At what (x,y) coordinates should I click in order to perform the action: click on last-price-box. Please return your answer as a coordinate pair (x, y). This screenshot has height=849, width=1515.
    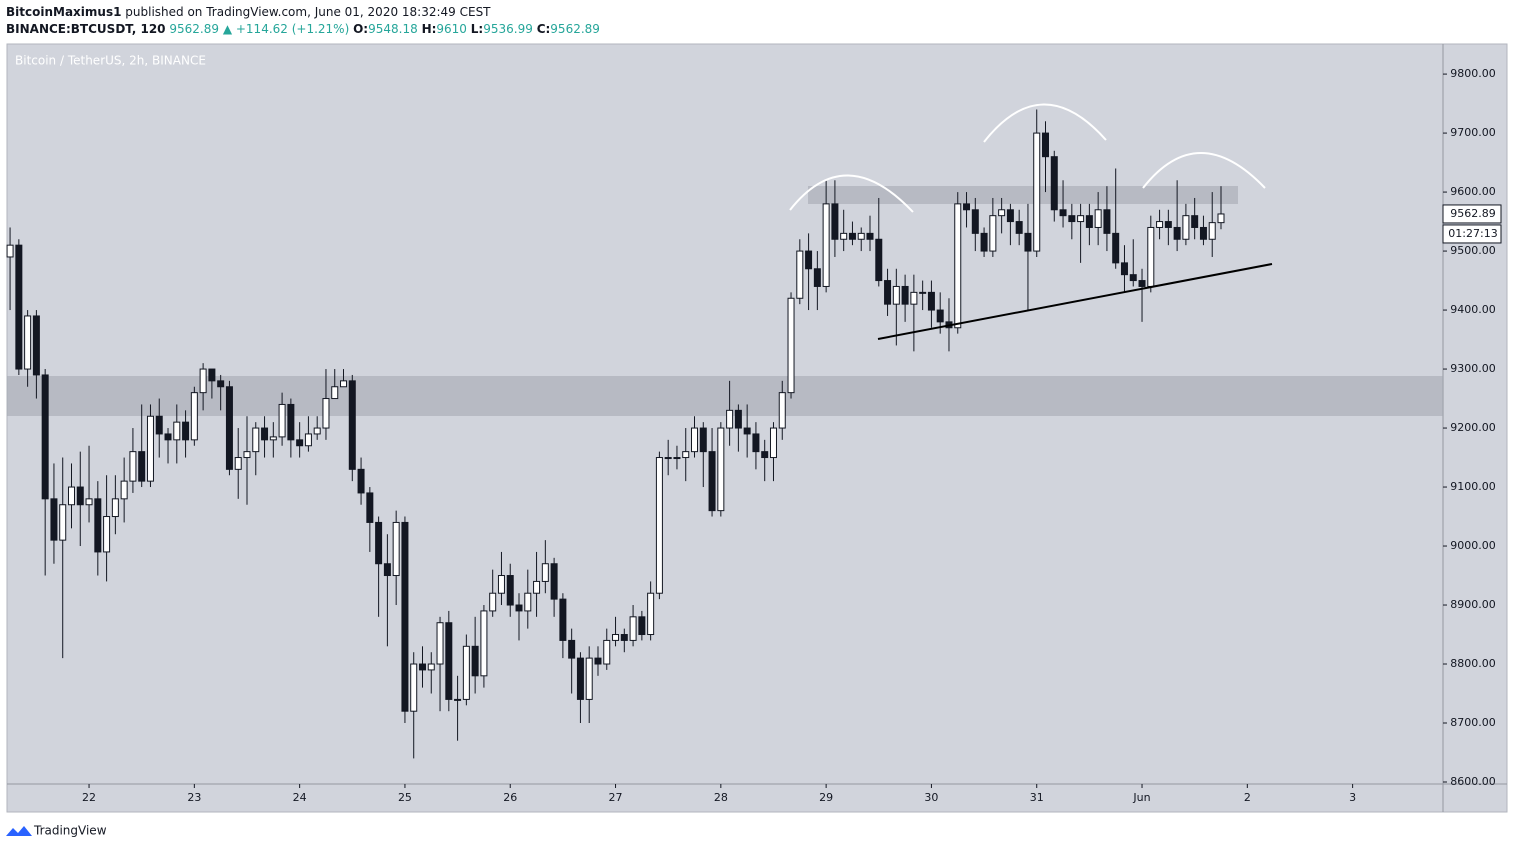
    Looking at the image, I should click on (1472, 214).